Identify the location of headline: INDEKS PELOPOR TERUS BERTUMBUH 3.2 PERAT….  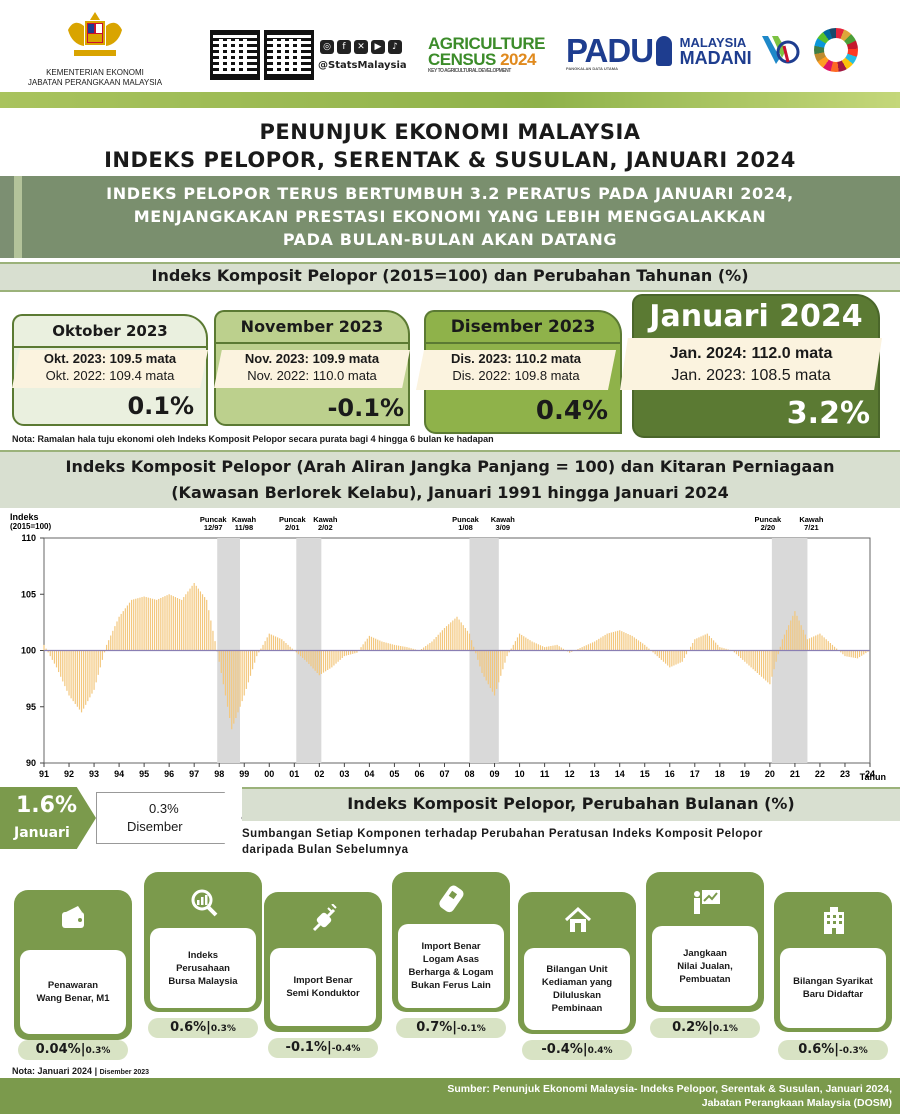
(450, 216).